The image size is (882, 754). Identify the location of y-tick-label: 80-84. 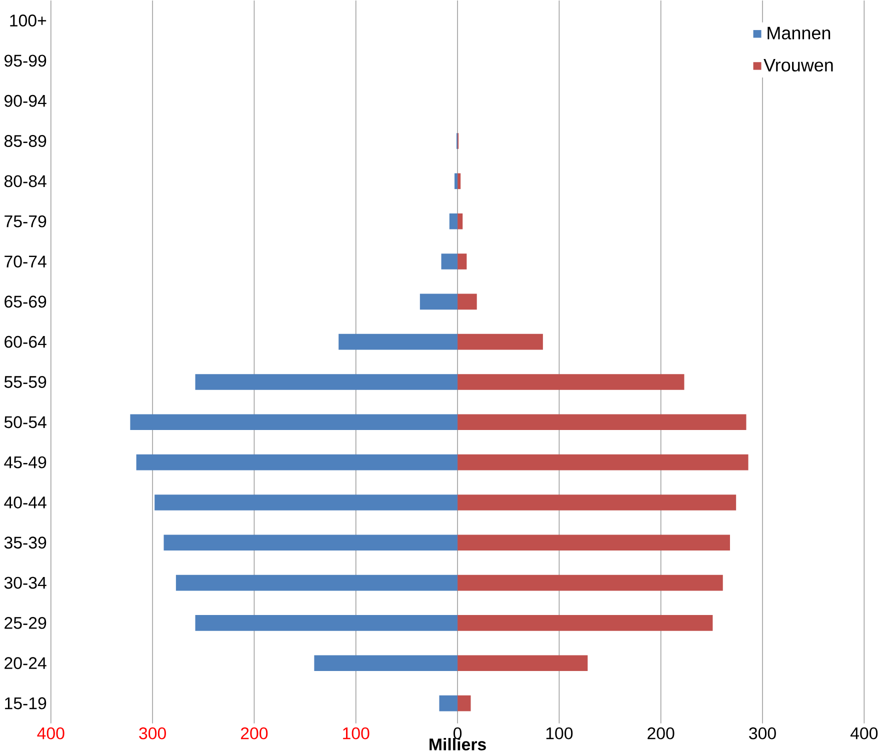
(25, 181).